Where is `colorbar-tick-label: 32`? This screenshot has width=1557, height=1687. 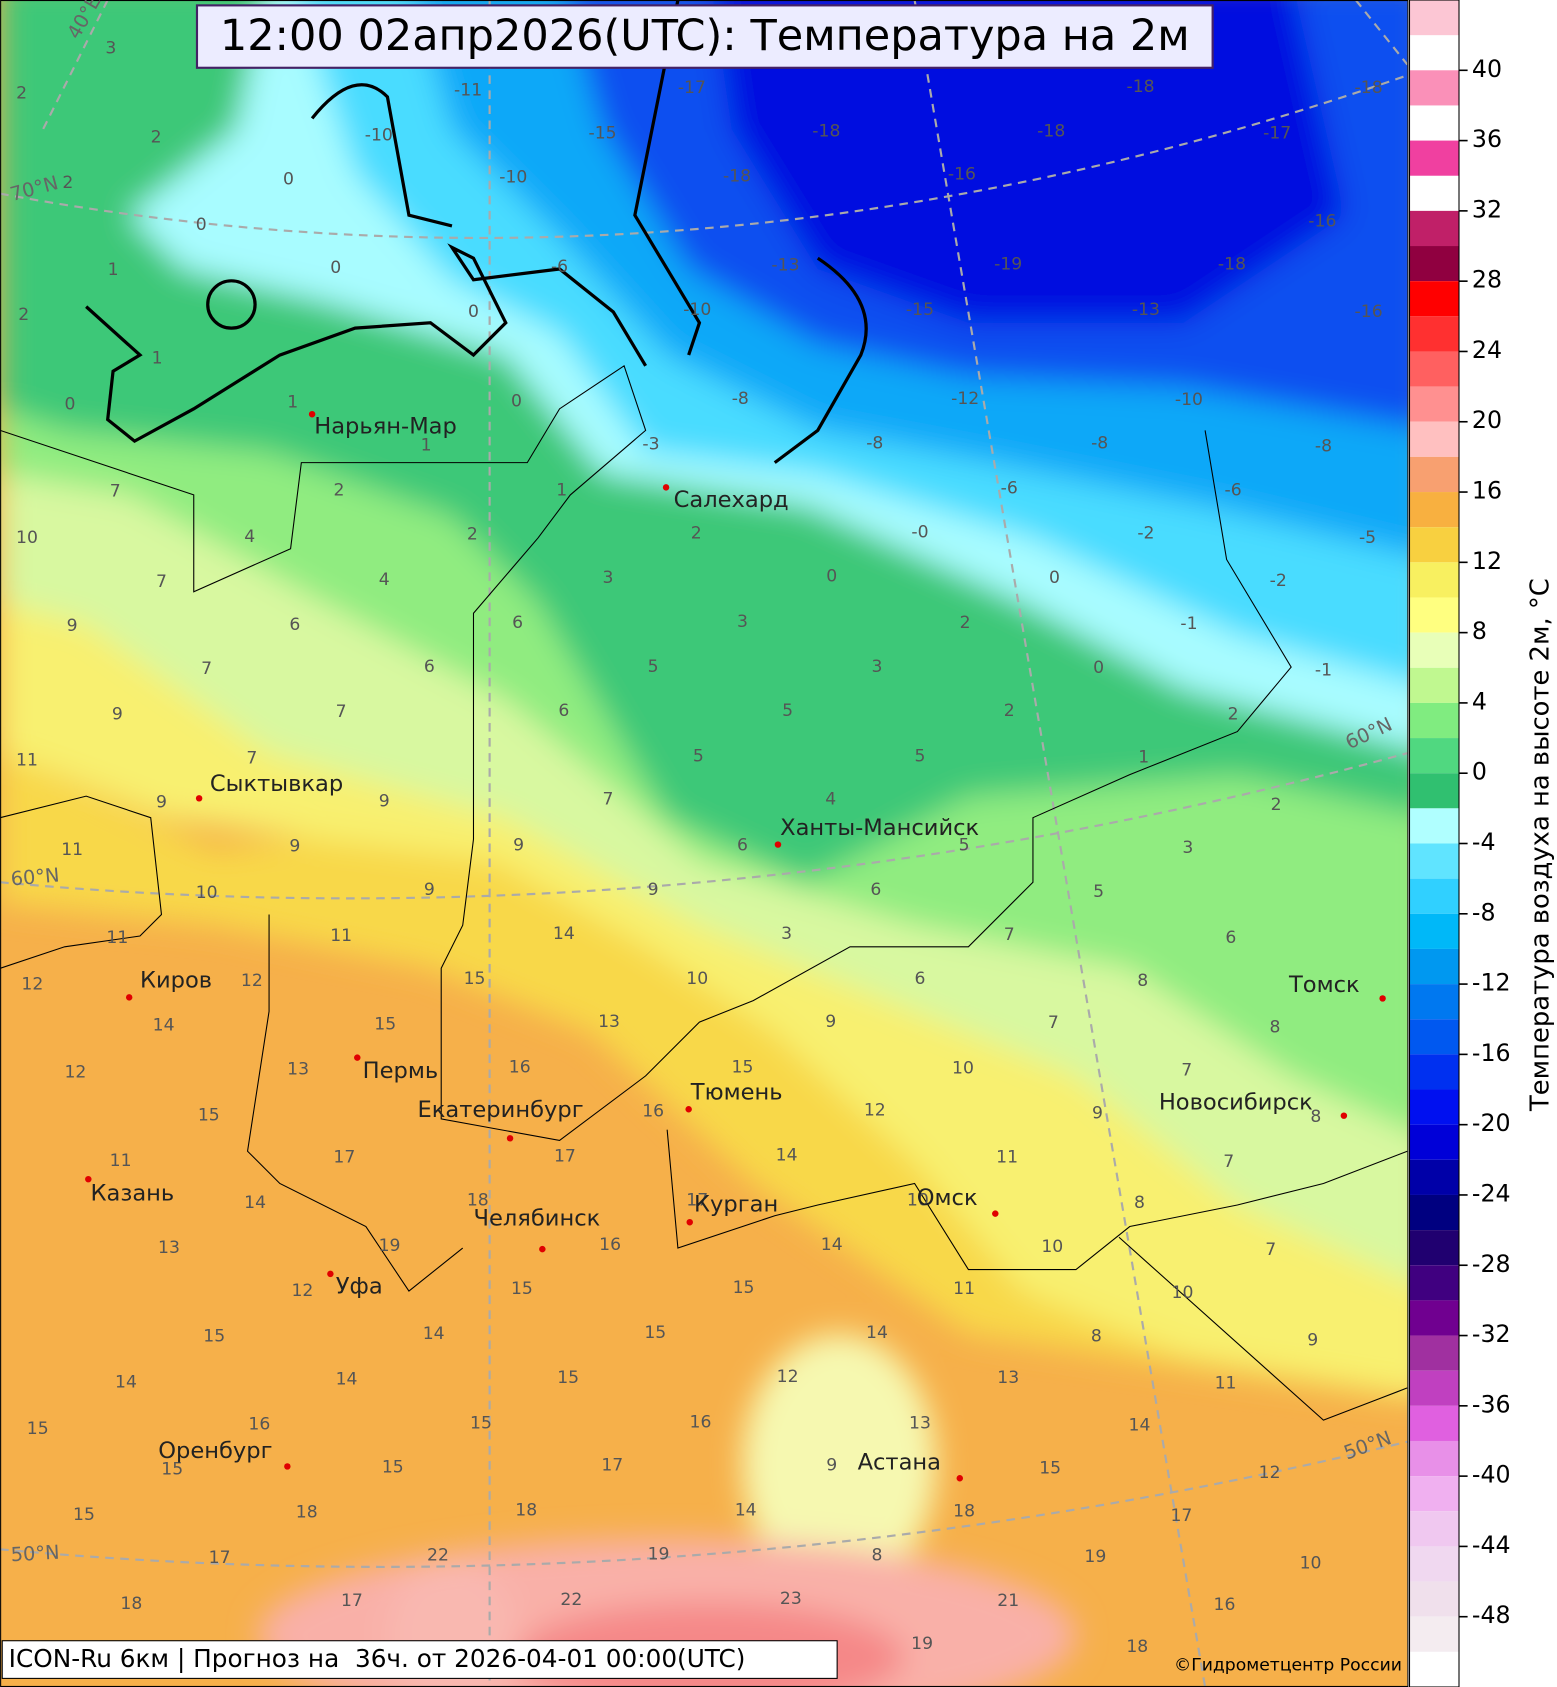 colorbar-tick-label: 32 is located at coordinates (1487, 209).